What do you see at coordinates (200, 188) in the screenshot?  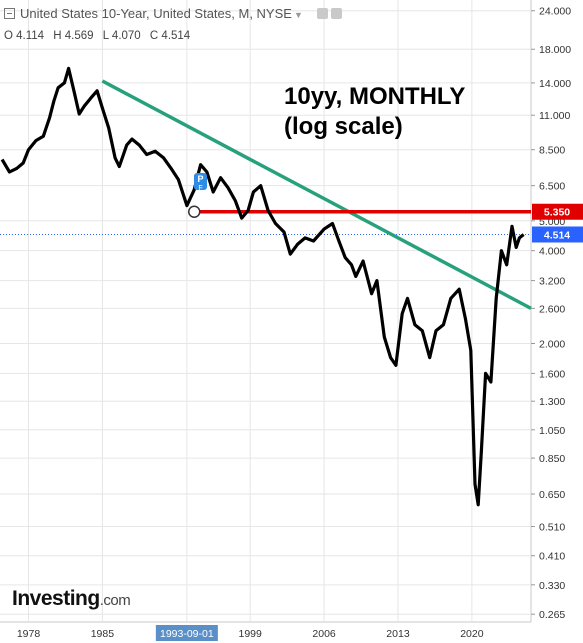 I see `marker-badge-f: F` at bounding box center [200, 188].